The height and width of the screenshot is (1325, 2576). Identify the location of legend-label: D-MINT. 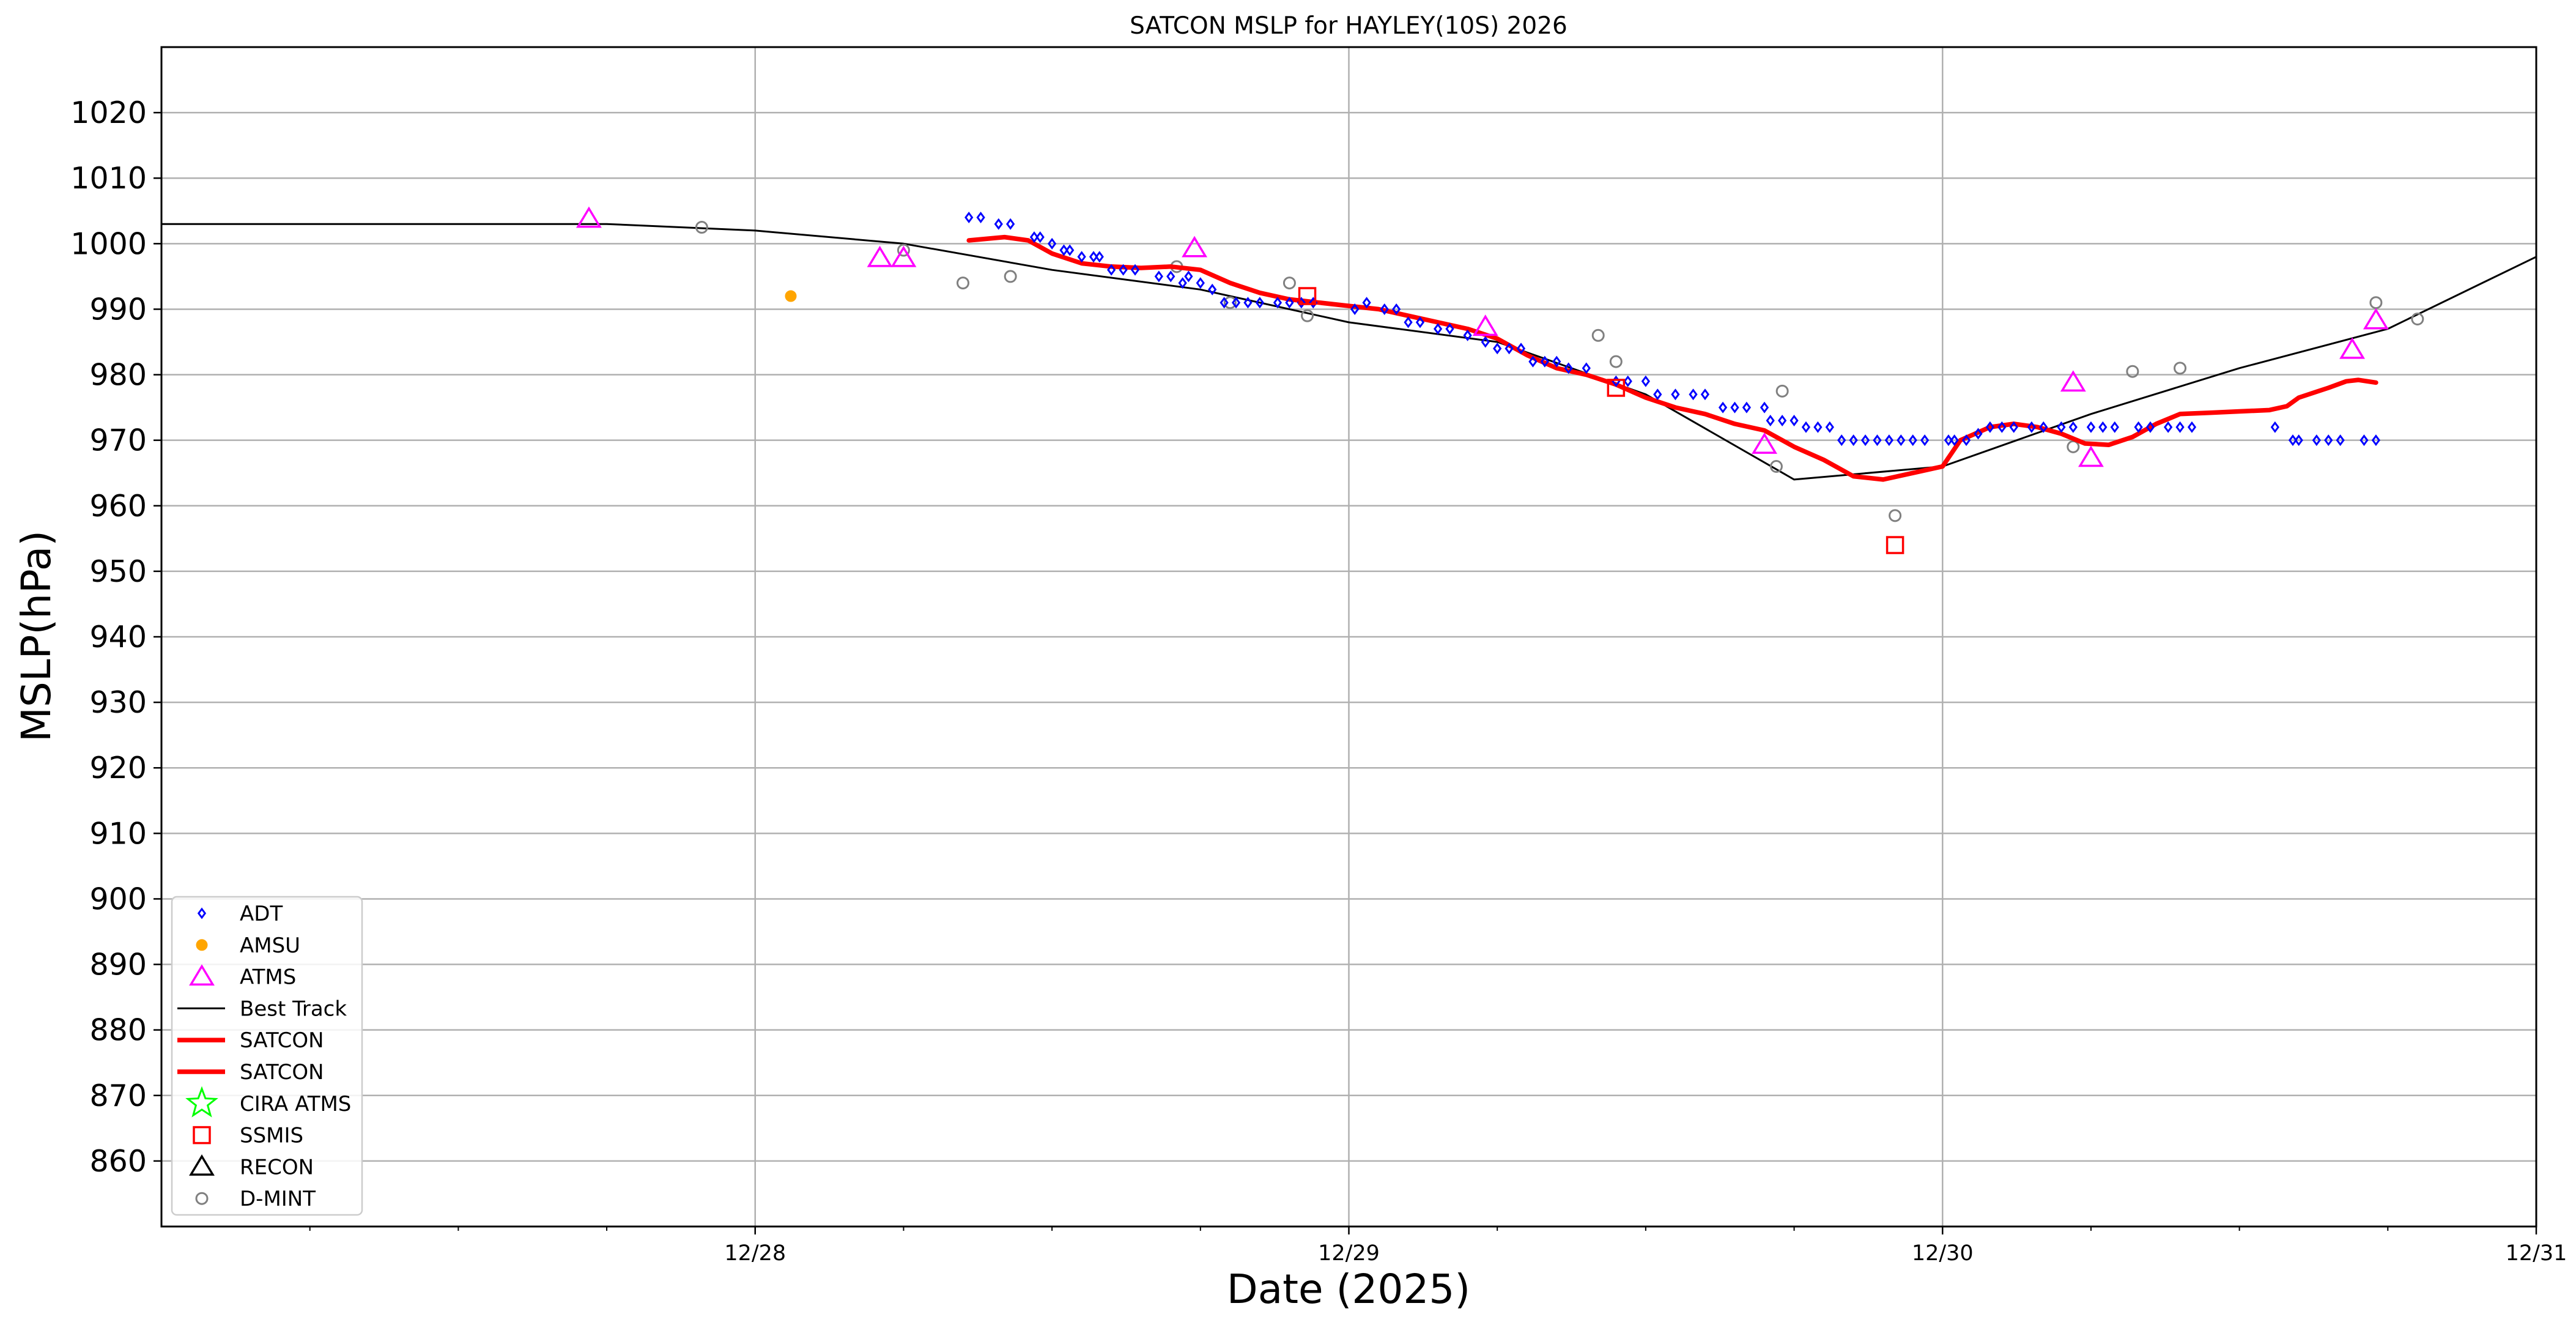
(278, 1199).